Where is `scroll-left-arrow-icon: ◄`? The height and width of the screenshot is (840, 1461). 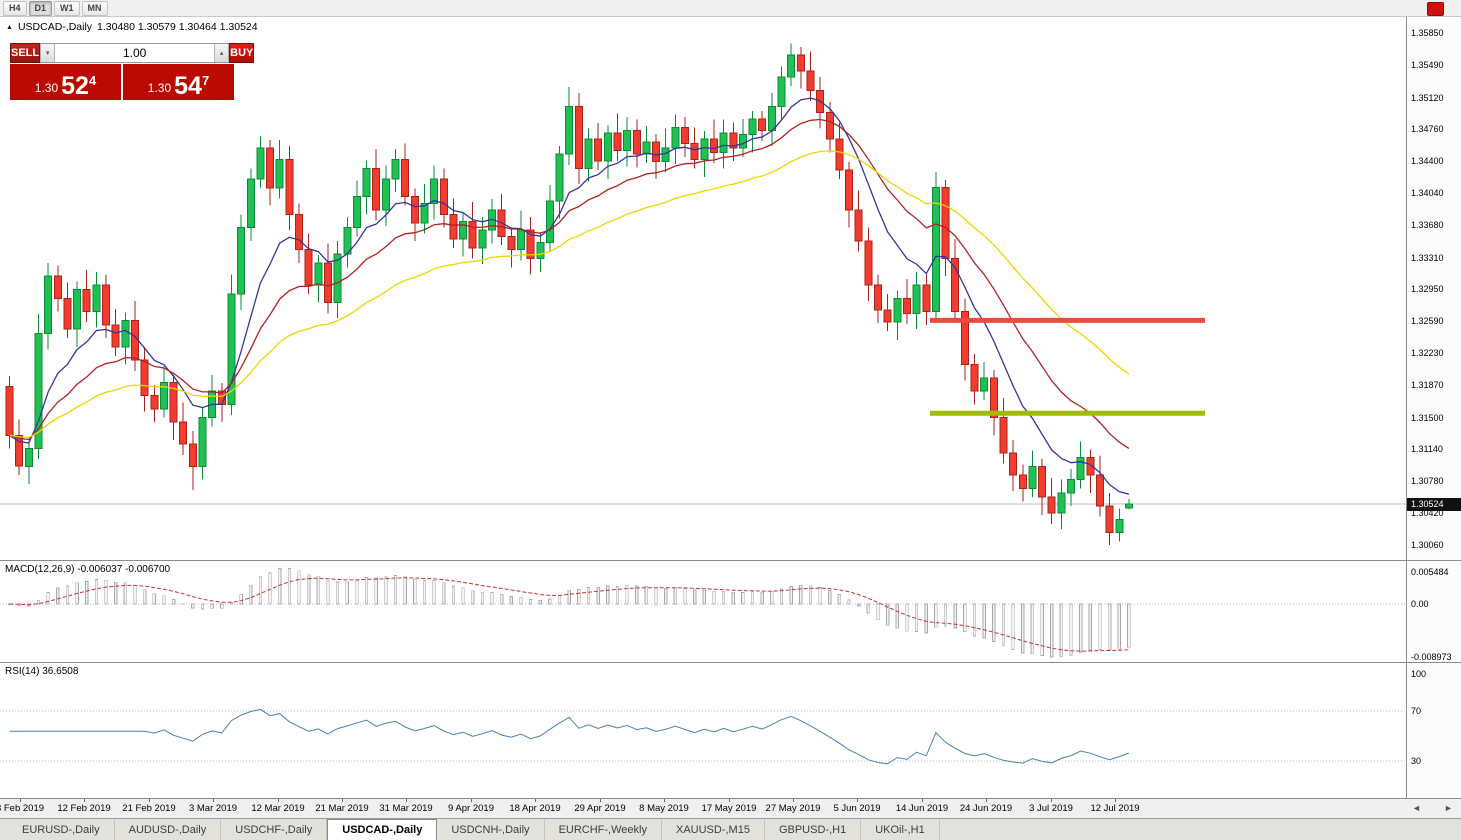
scroll-left-arrow-icon: ◄ is located at coordinates (1416, 808).